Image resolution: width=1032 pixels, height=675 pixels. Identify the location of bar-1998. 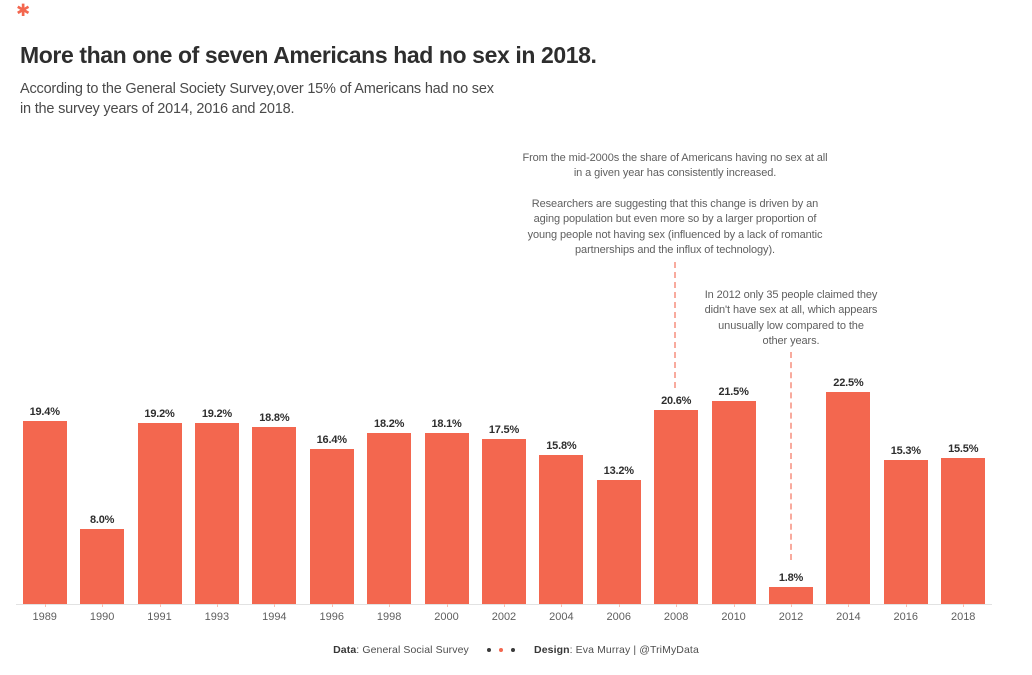
(389, 518).